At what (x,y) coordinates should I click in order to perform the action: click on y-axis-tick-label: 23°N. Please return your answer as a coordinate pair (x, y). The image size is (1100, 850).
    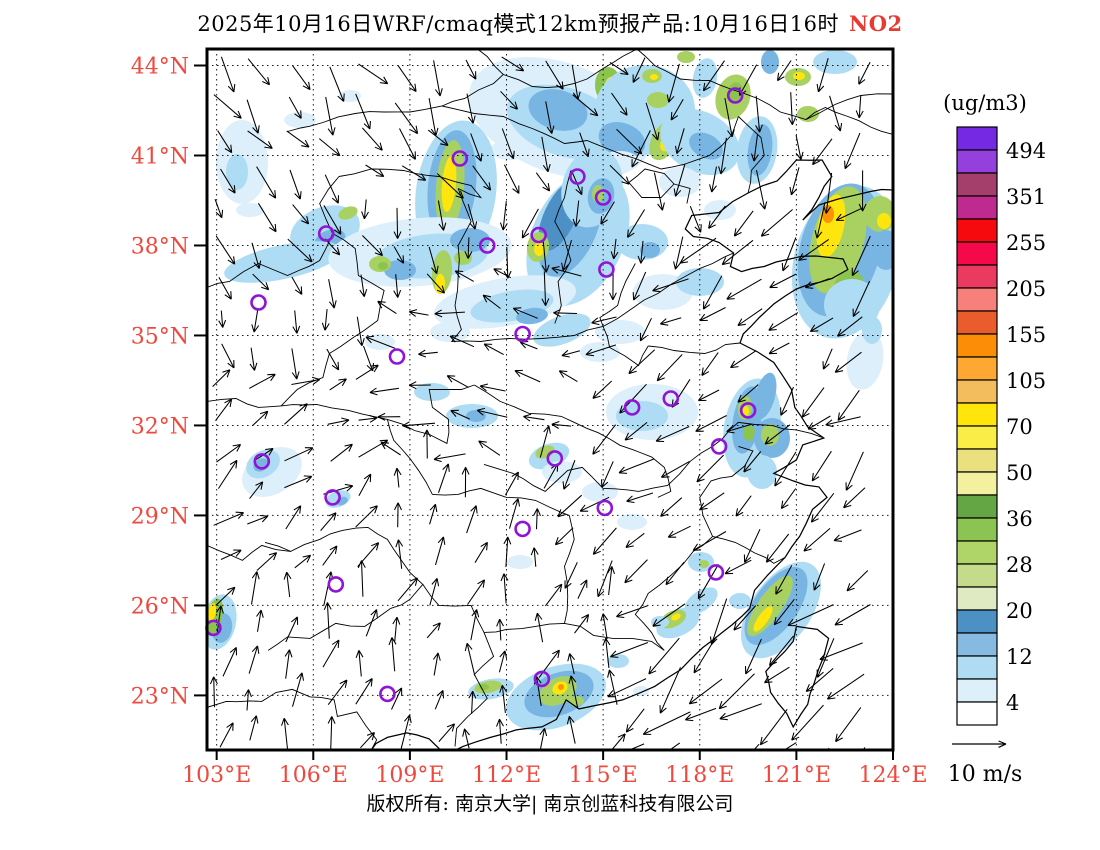
    Looking at the image, I should click on (160, 696).